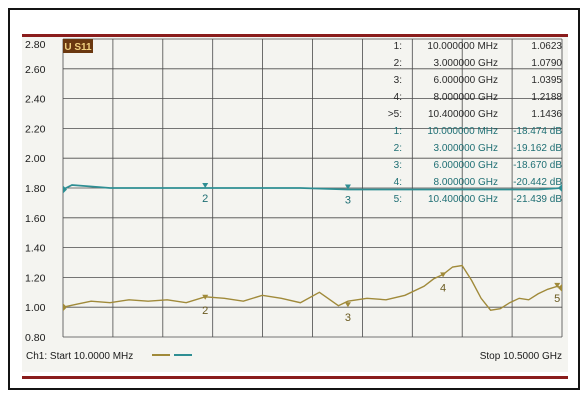 Image resolution: width=588 pixels, height=396 pixels. What do you see at coordinates (546, 114) in the screenshot?
I see `marker-table-value: 1.1436` at bounding box center [546, 114].